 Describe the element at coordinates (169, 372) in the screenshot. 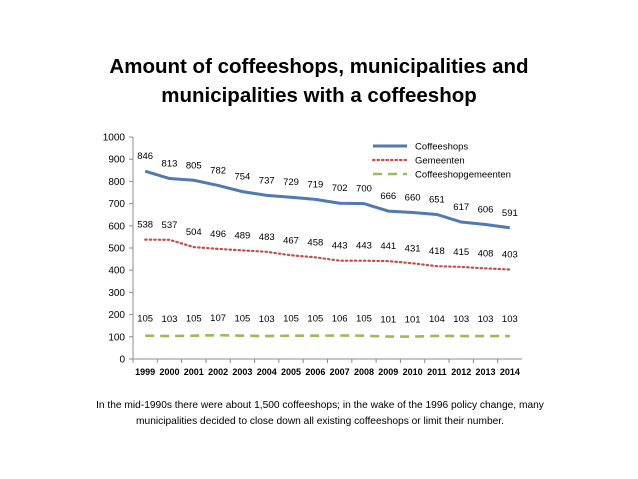

I see `x-tick-label: 2000` at that location.